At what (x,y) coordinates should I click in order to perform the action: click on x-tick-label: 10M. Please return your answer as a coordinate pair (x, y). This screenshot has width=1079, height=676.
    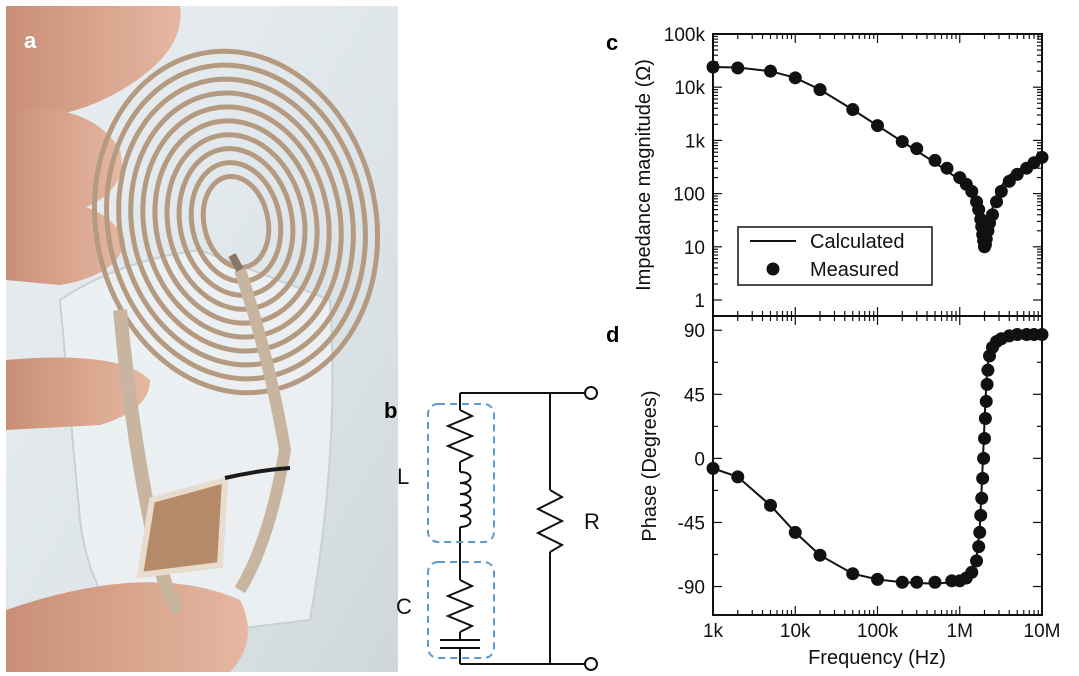
    Looking at the image, I should click on (1042, 631).